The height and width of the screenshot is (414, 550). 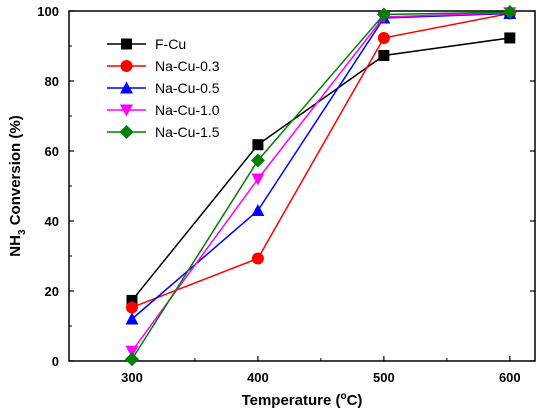 What do you see at coordinates (291, 400) in the screenshot?
I see `x-axis-title-main: Temperature (` at bounding box center [291, 400].